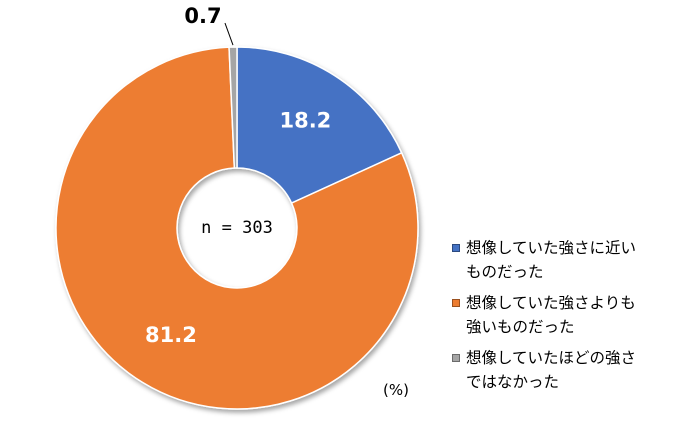 Image resolution: width=700 pixels, height=421 pixels. Describe the element at coordinates (233, 107) in the screenshot. I see `slice-weaker` at that location.